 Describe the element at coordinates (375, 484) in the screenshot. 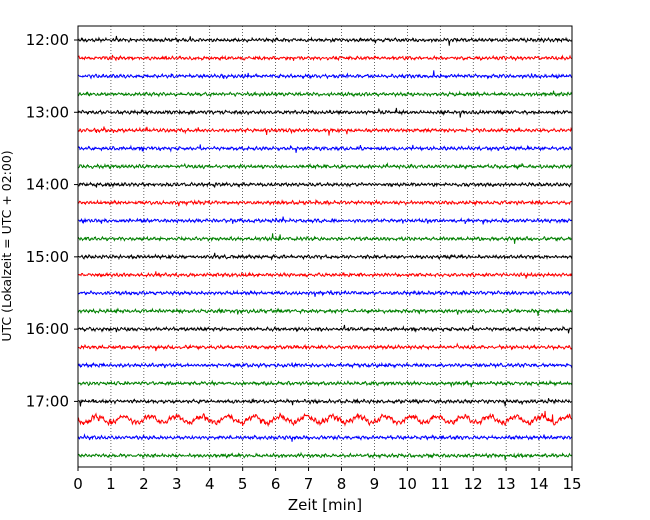

I see `x-tick-label-9: 9` at that location.